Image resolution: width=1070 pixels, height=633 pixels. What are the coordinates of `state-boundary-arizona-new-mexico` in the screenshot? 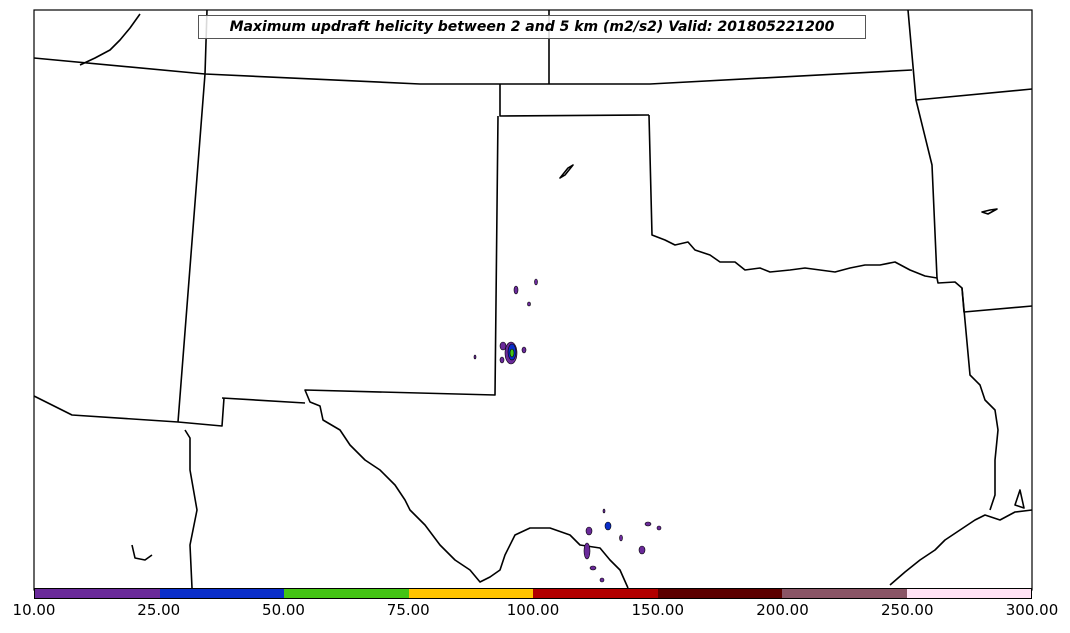 It's located at (191, 509).